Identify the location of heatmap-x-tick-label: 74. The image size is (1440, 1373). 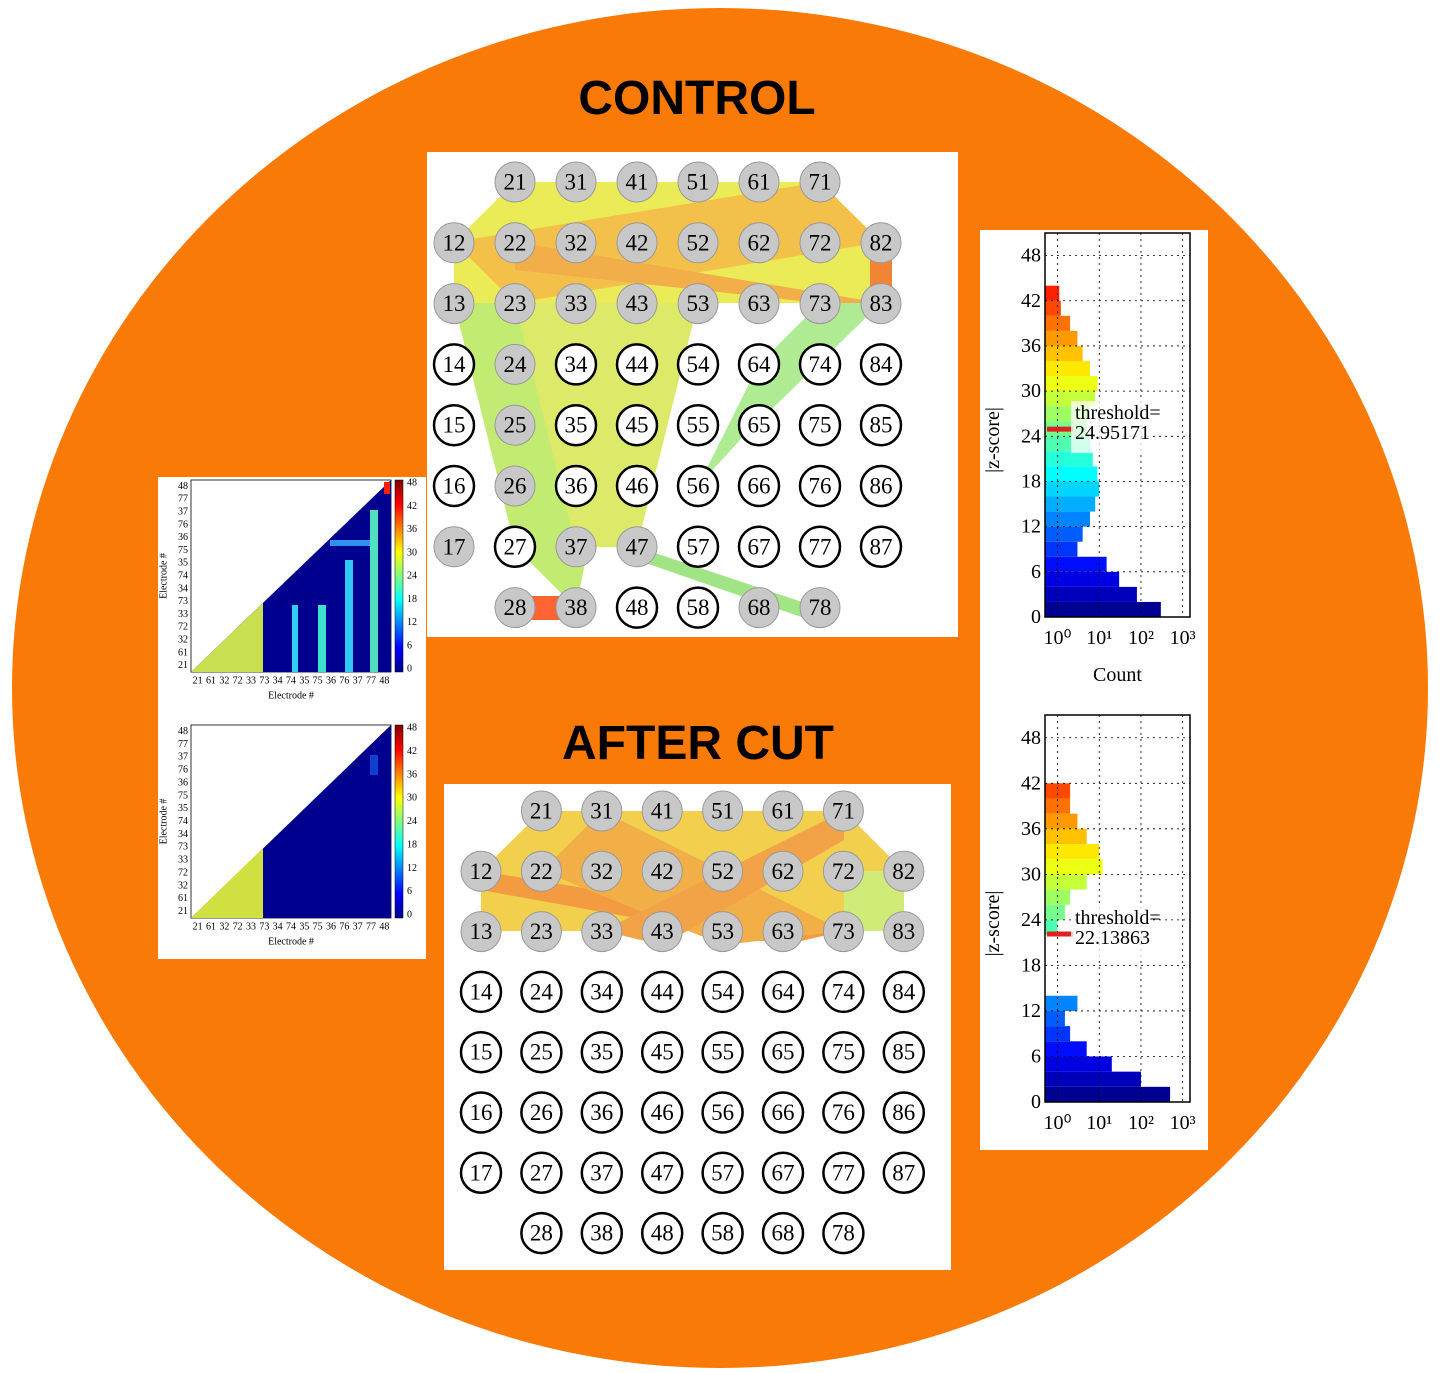
(291, 681).